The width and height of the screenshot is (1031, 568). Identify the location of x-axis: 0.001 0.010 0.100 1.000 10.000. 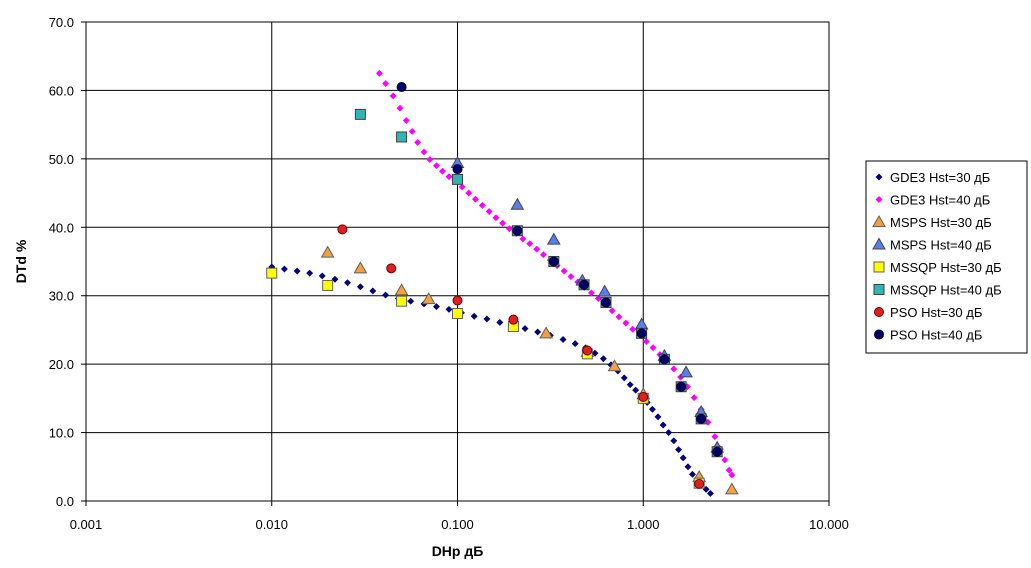
(459, 516).